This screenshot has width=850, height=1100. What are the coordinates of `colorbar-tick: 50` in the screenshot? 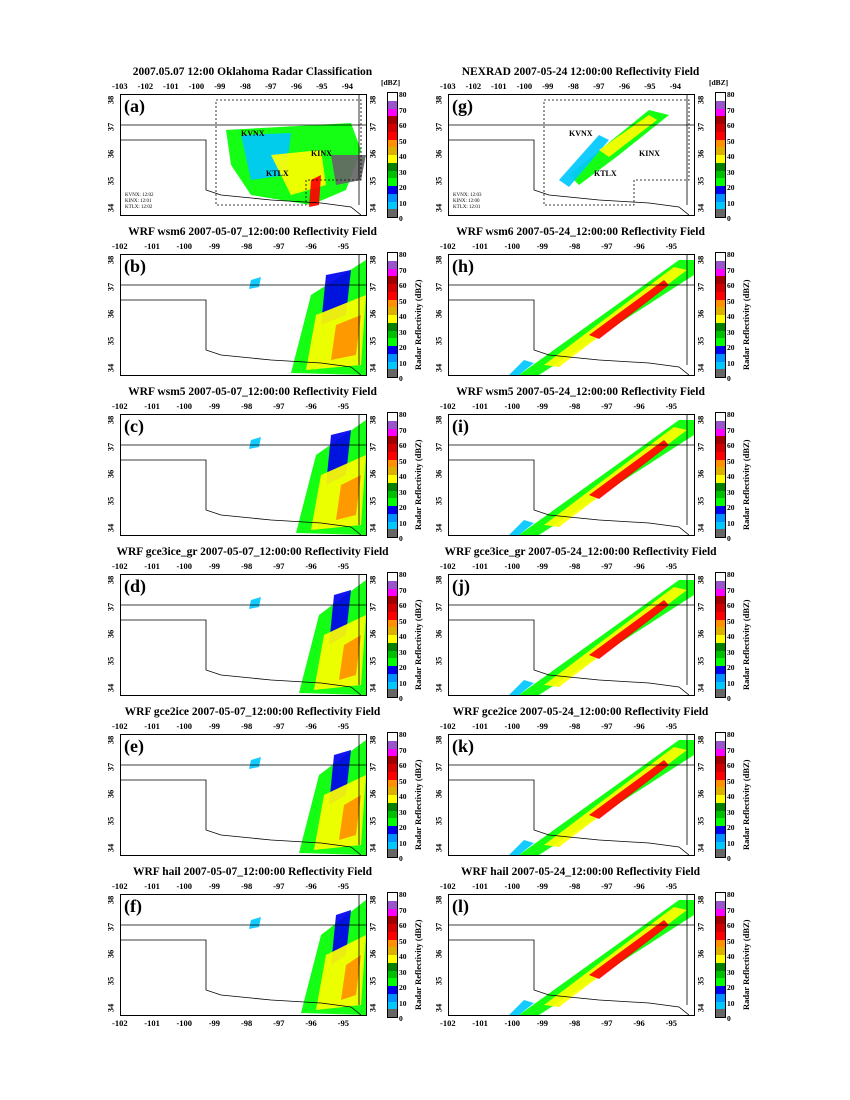 It's located at (403, 781).